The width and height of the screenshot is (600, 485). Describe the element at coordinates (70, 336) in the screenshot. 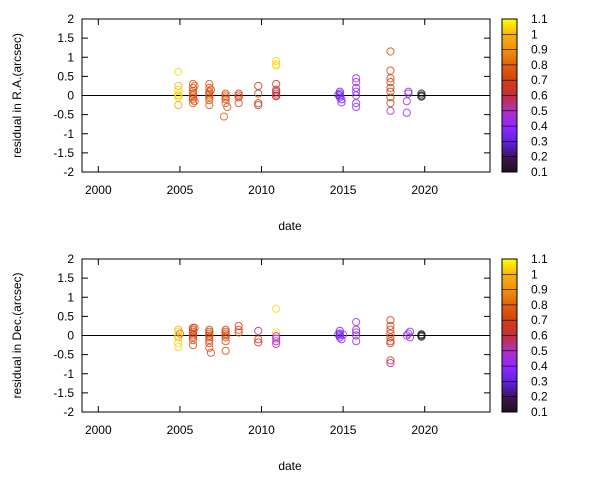

I see `y-tick-label: 0` at that location.